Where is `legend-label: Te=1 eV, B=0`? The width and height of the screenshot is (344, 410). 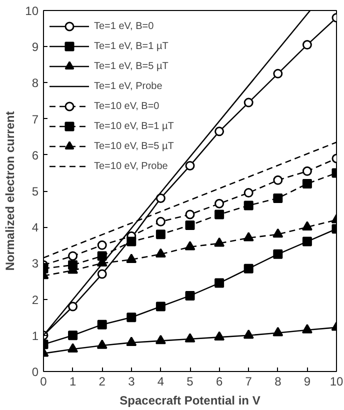 legend-label: Te=1 eV, B=0 is located at coordinates (124, 26).